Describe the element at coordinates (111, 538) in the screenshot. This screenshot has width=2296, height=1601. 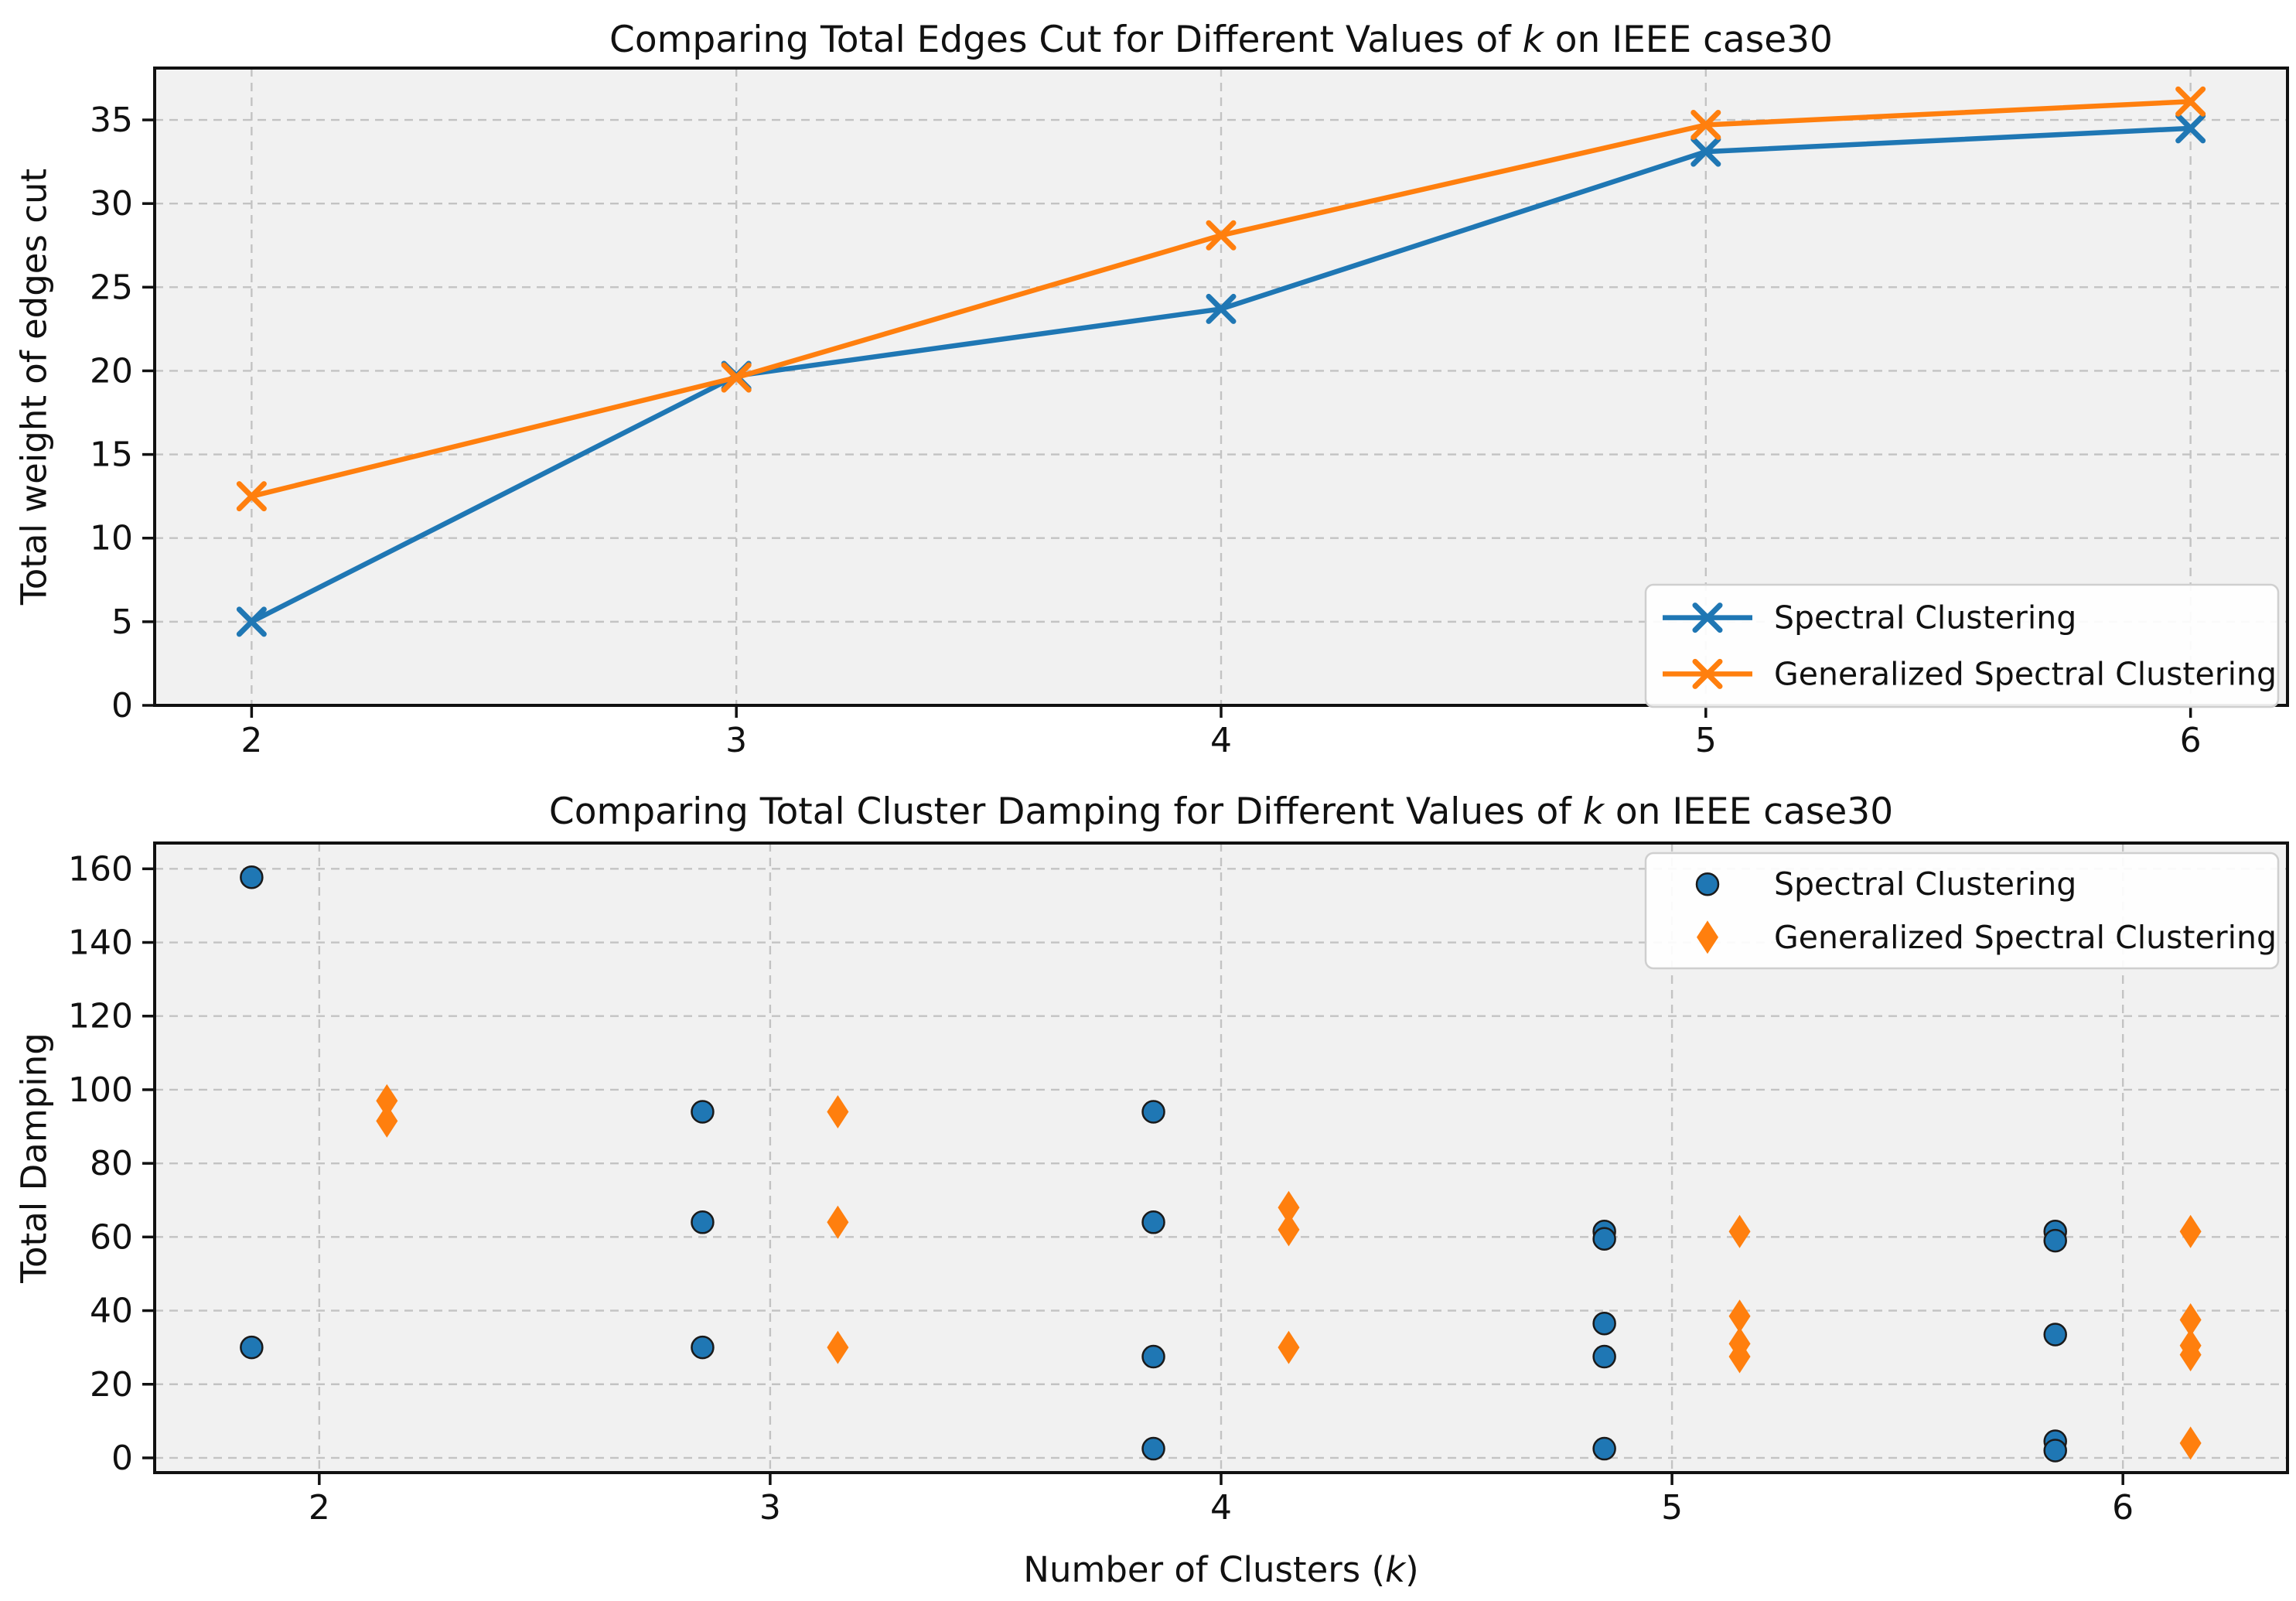
I see `y-tick-label: 10` at that location.